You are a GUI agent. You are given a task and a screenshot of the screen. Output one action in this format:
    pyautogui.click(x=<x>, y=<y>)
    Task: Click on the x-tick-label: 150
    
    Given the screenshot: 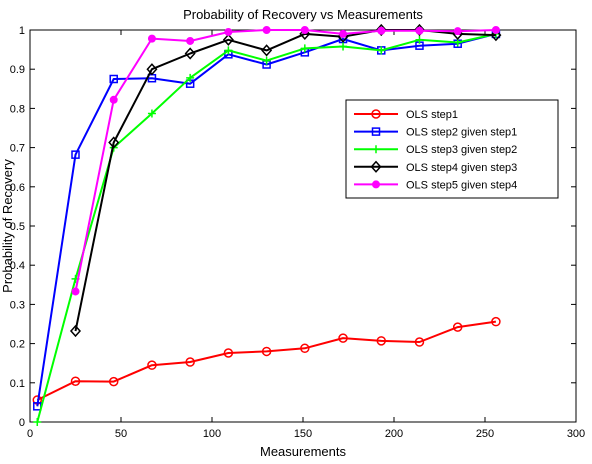 What is the action you would take?
    pyautogui.click(x=303, y=434)
    